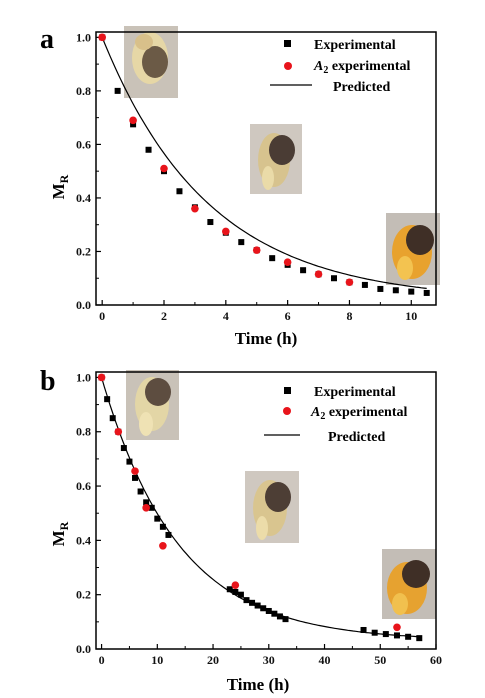 The height and width of the screenshot is (698, 485). I want to click on seed-photo-0h, so click(152, 405).